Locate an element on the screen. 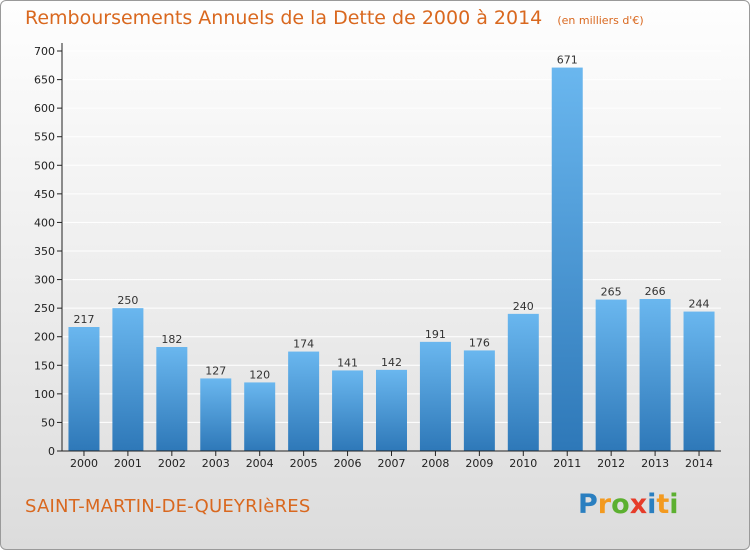  y-tick-label: 500 is located at coordinates (44, 165).